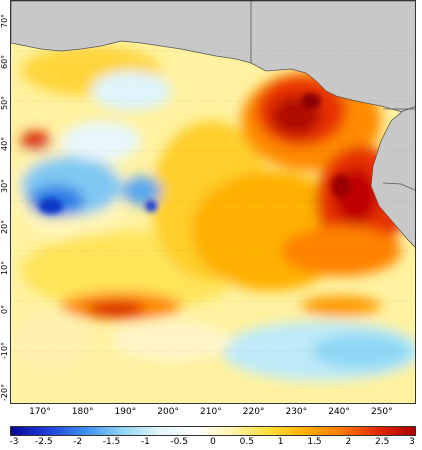 This screenshot has width=422, height=450. I want to click on longitude-tick-label: 180°, so click(82, 412).